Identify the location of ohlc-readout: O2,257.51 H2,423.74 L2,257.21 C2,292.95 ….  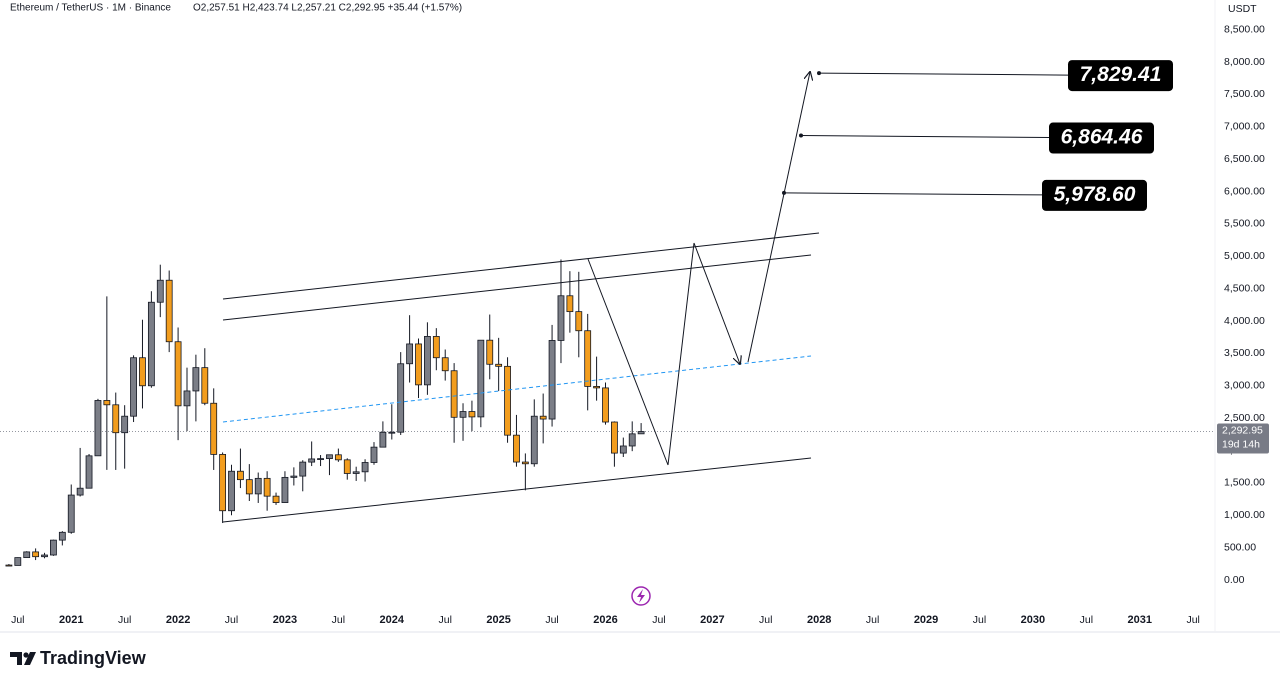
(327, 8).